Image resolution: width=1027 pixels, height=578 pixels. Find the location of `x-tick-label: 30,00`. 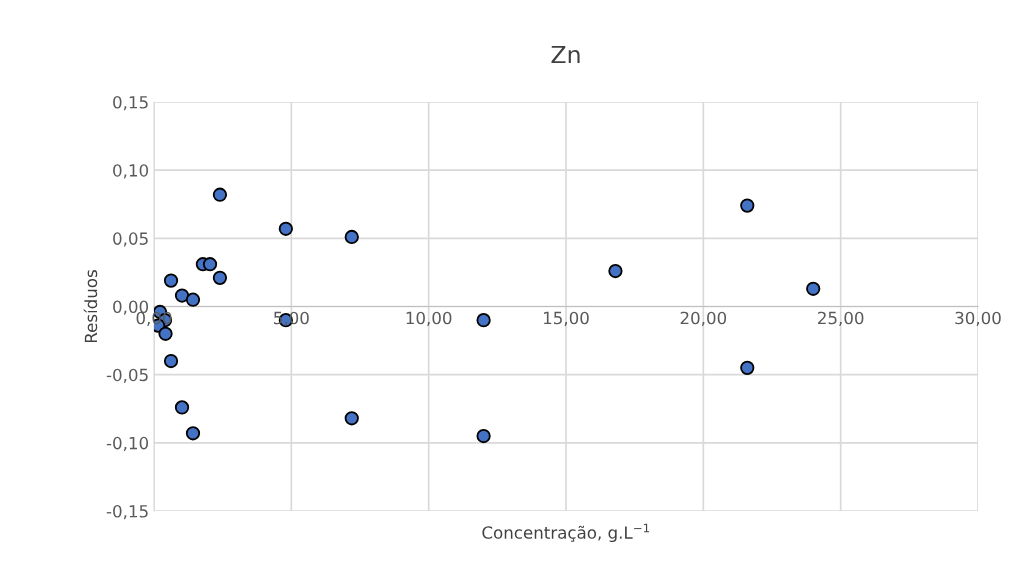

x-tick-label: 30,00 is located at coordinates (978, 318).